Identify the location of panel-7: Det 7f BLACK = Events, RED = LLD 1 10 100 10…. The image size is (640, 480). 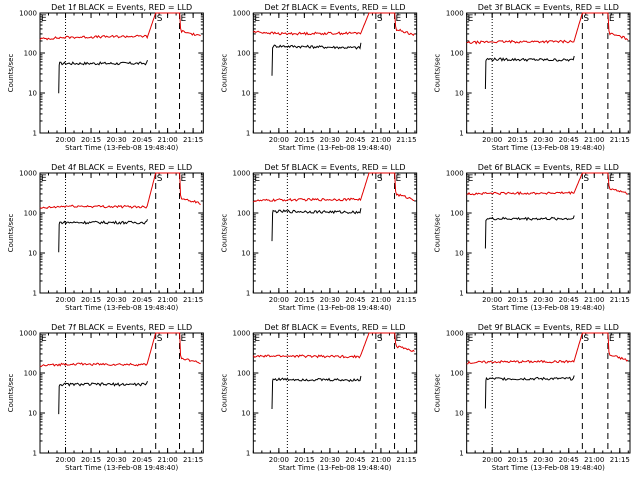
(105, 397).